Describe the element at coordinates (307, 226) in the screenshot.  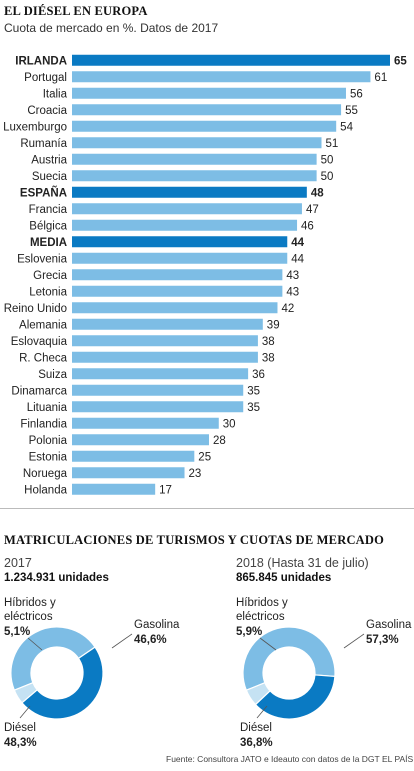
I see `value-label: 46` at that location.